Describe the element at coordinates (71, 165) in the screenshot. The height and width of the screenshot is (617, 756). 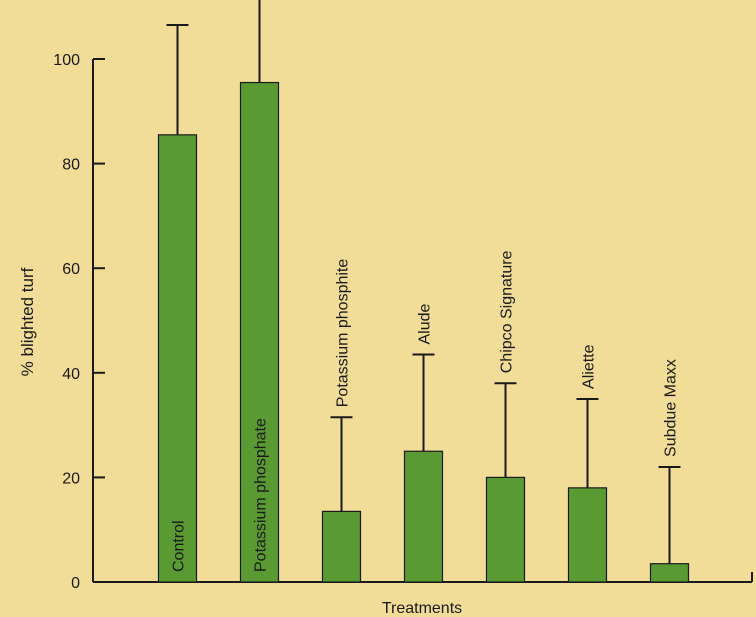
I see `y-tick-label: 80` at that location.